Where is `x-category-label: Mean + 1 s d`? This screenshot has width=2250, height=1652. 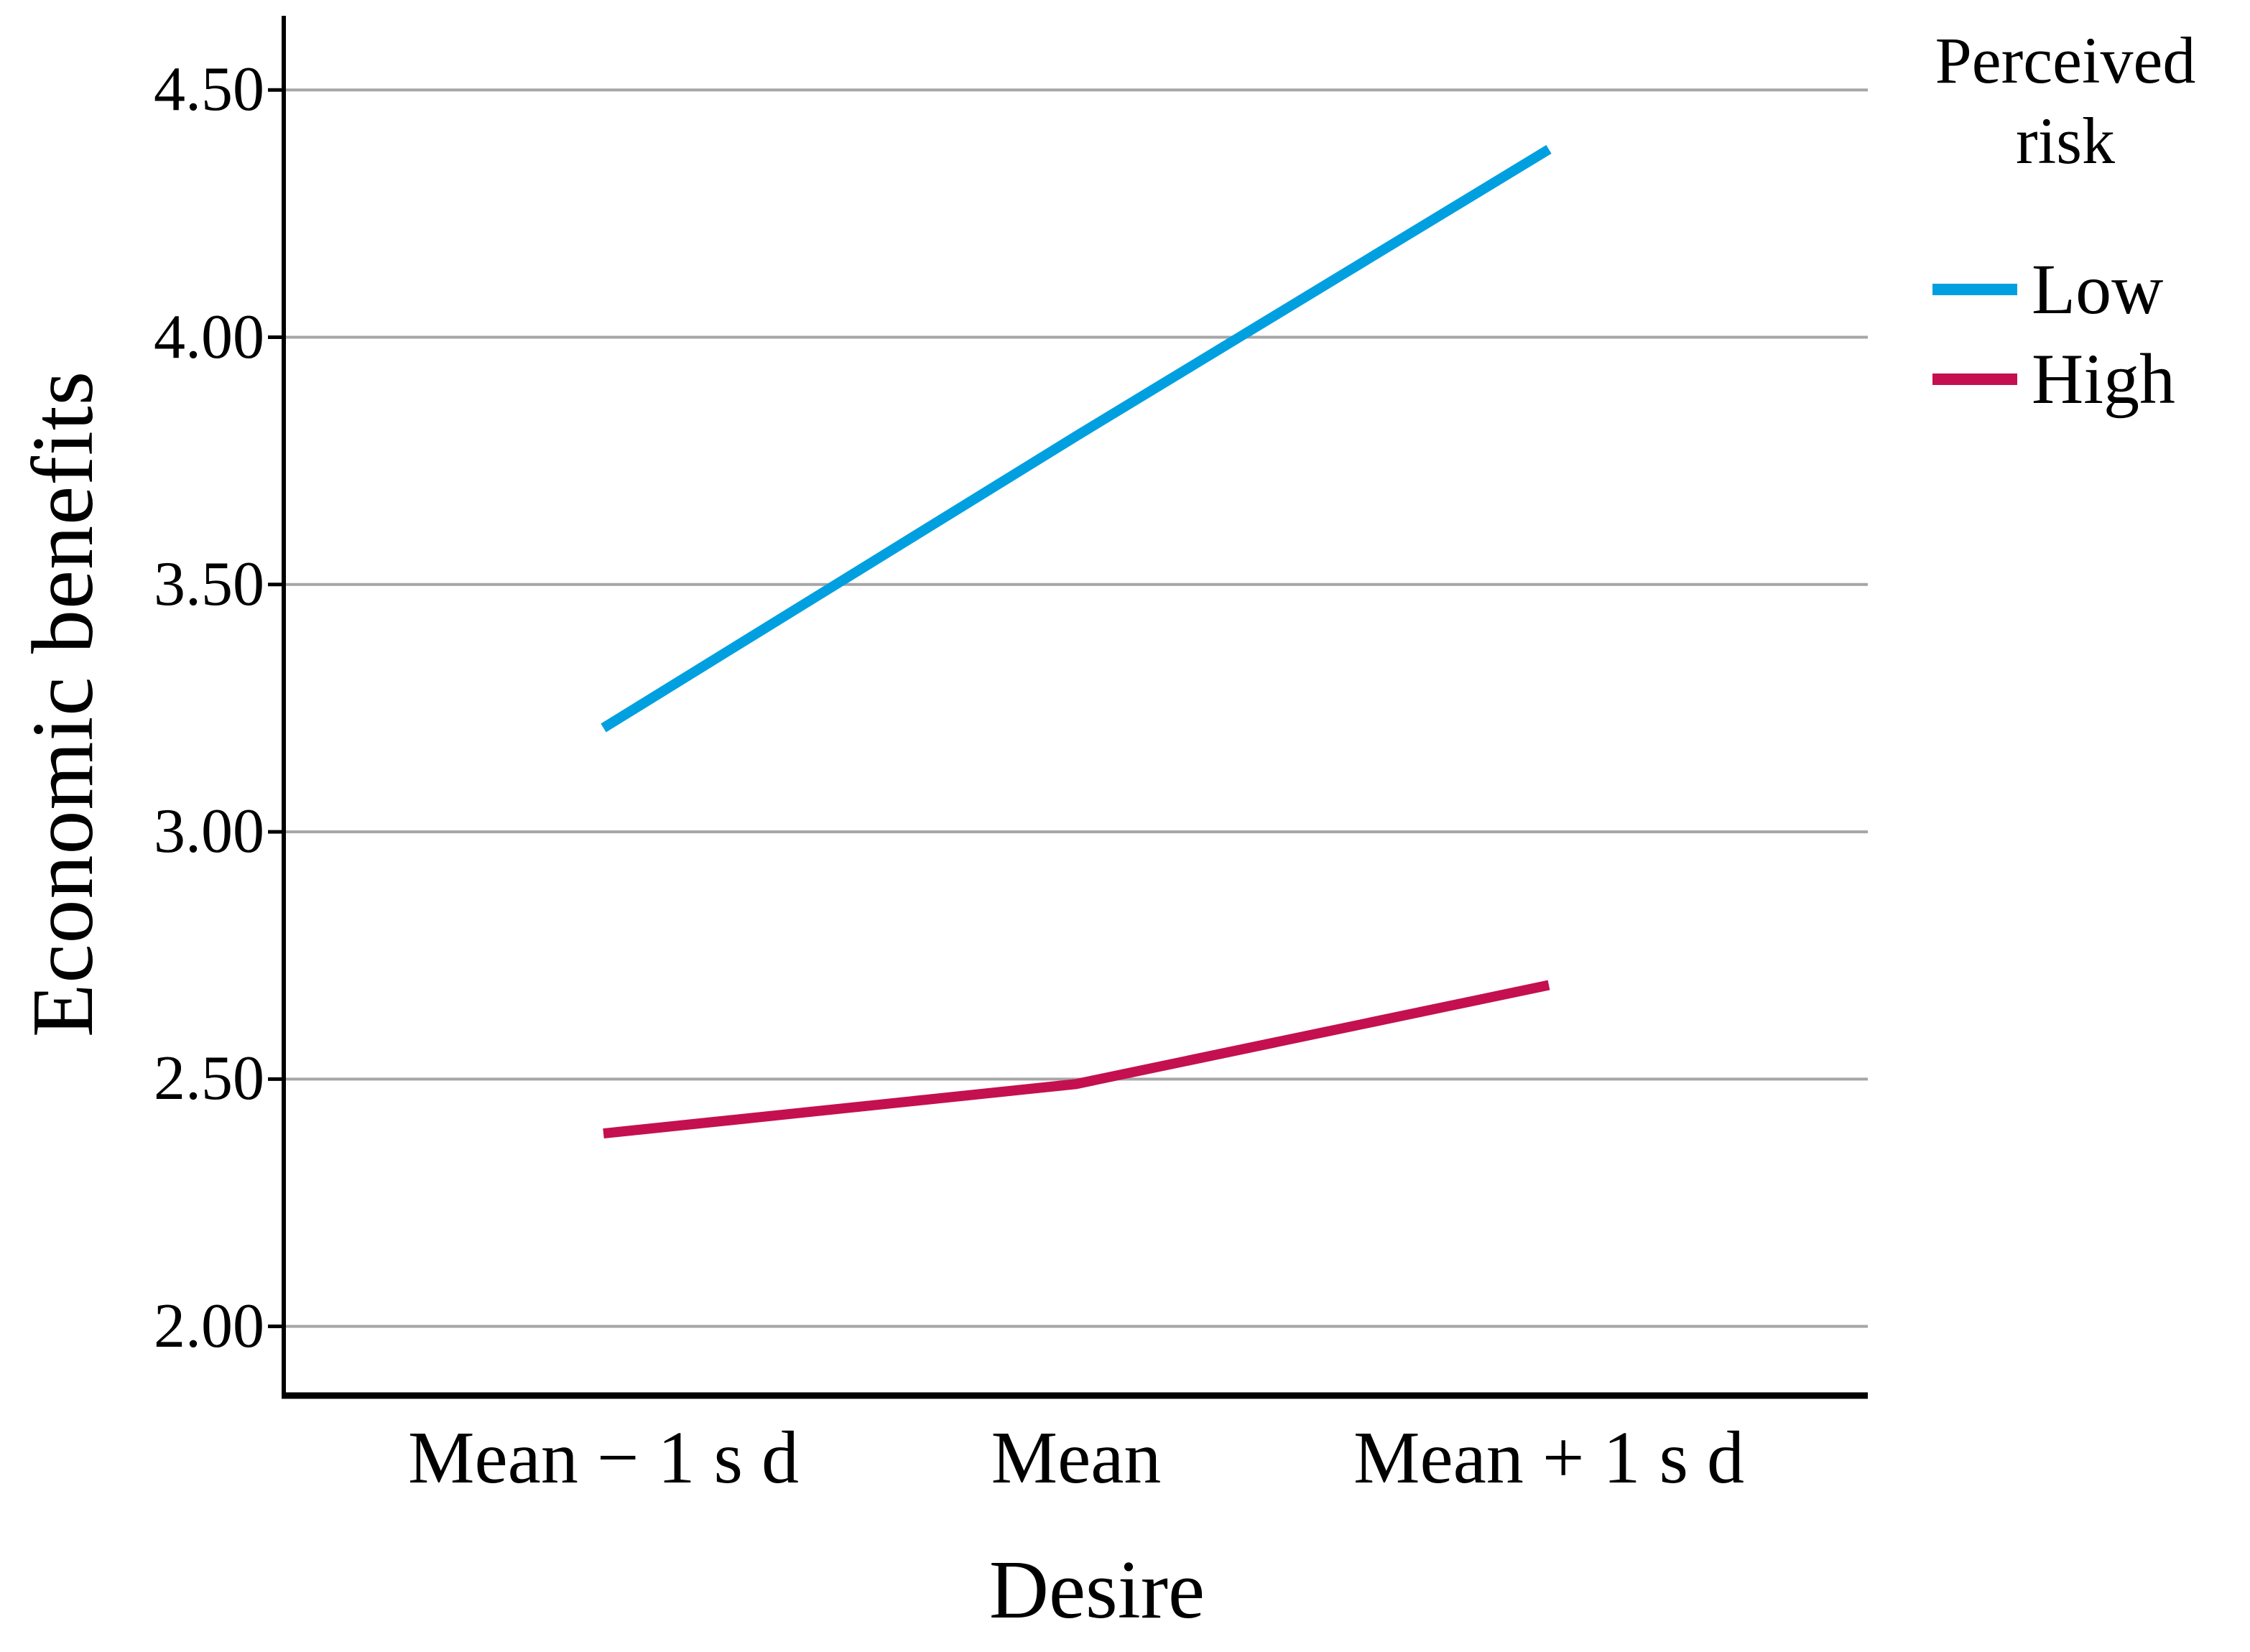 x-category-label: Mean + 1 s d is located at coordinates (1548, 1457).